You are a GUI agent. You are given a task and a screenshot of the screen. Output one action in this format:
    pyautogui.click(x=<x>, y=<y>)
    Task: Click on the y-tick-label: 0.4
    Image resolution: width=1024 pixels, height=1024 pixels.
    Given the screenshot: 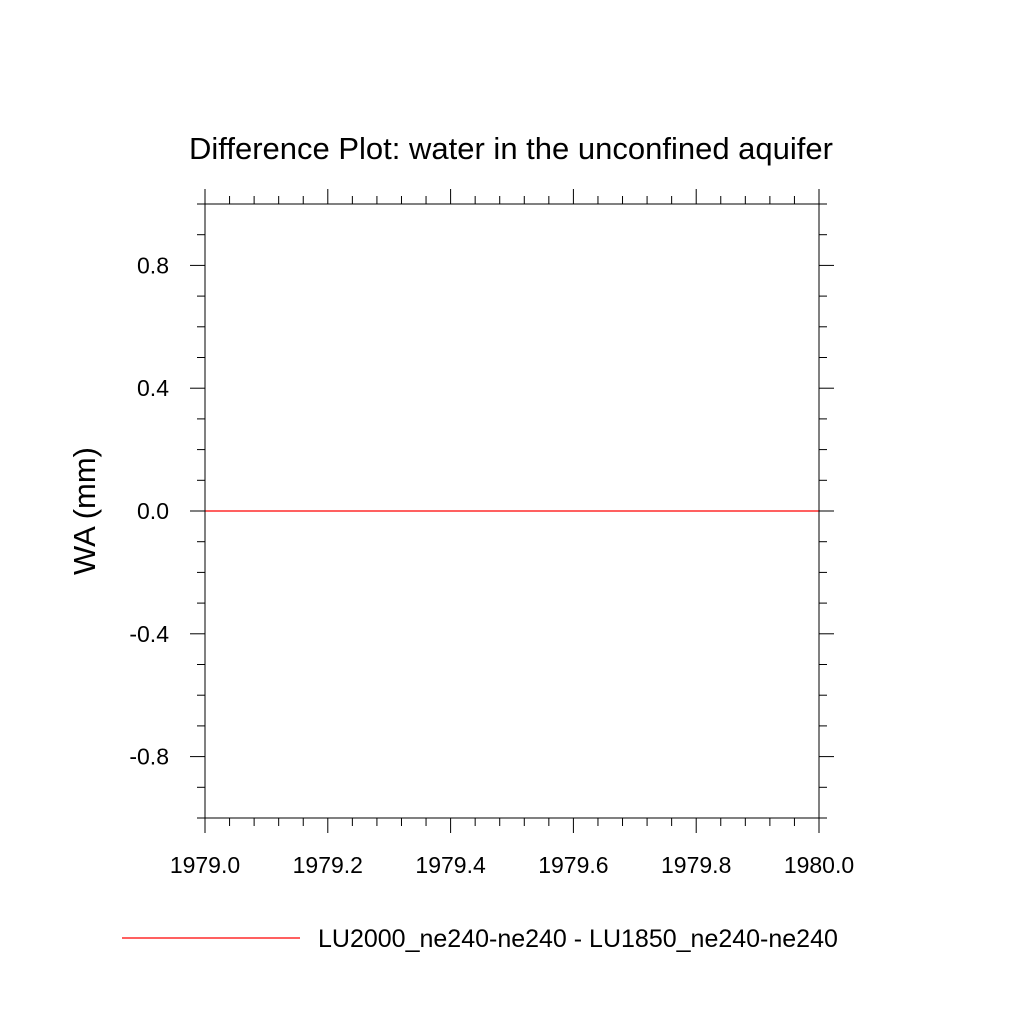 What is the action you would take?
    pyautogui.click(x=153, y=388)
    